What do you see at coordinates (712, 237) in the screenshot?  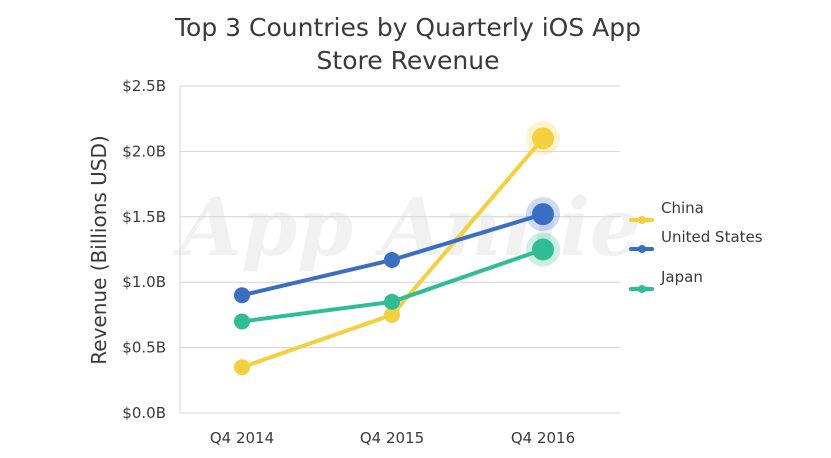 I see `legend-label: United States` at bounding box center [712, 237].